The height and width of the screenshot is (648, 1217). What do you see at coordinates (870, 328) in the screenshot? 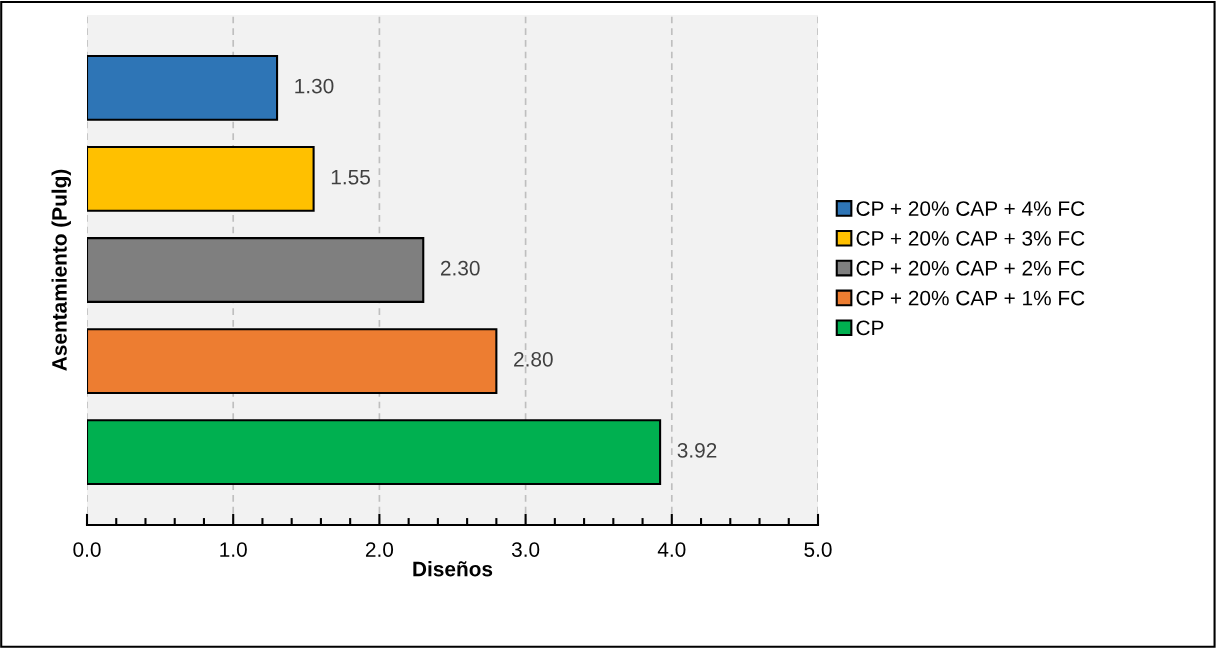
I see `legend-label: CP` at bounding box center [870, 328].